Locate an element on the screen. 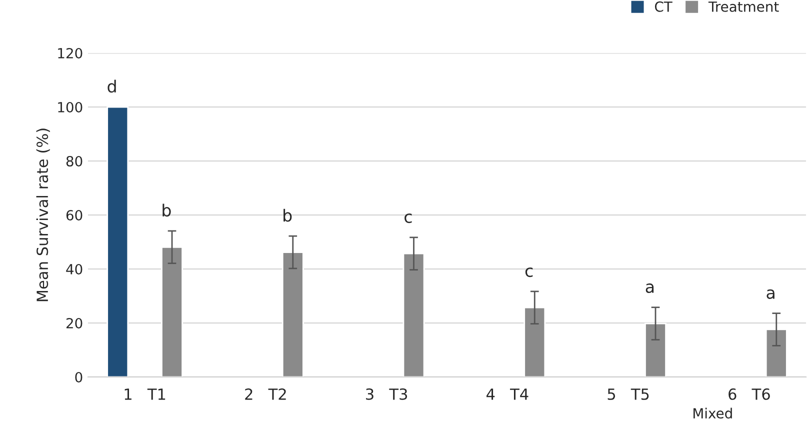 This screenshot has width=807, height=429. y-tick-label: 0 is located at coordinates (78, 377).